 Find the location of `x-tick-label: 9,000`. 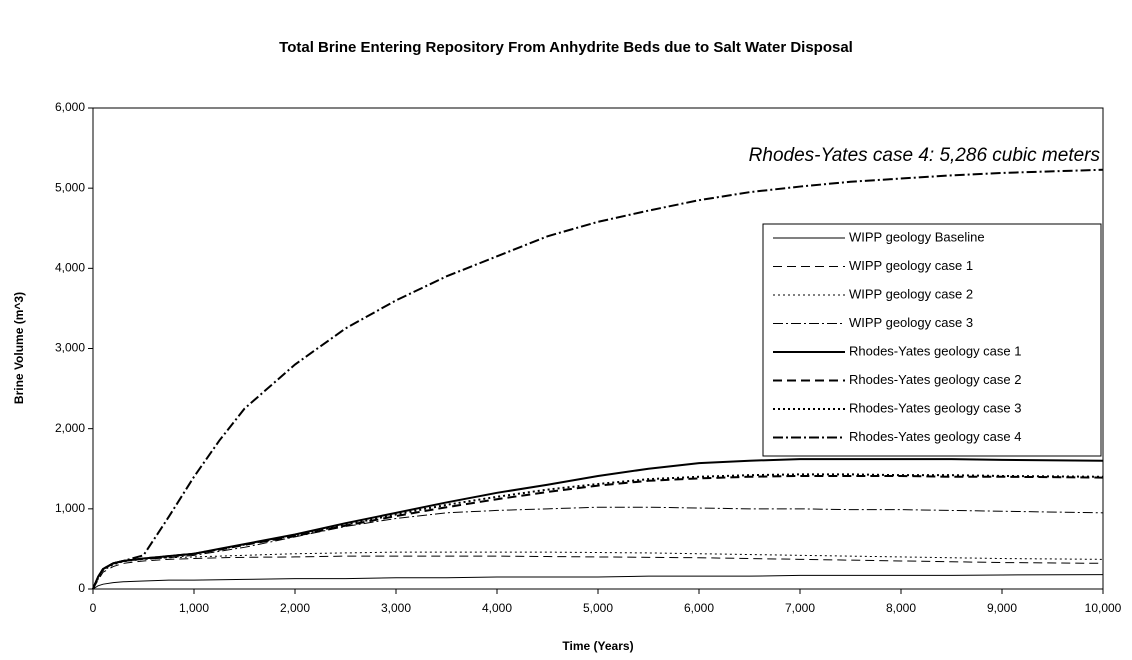

x-tick-label: 9,000 is located at coordinates (1002, 608).